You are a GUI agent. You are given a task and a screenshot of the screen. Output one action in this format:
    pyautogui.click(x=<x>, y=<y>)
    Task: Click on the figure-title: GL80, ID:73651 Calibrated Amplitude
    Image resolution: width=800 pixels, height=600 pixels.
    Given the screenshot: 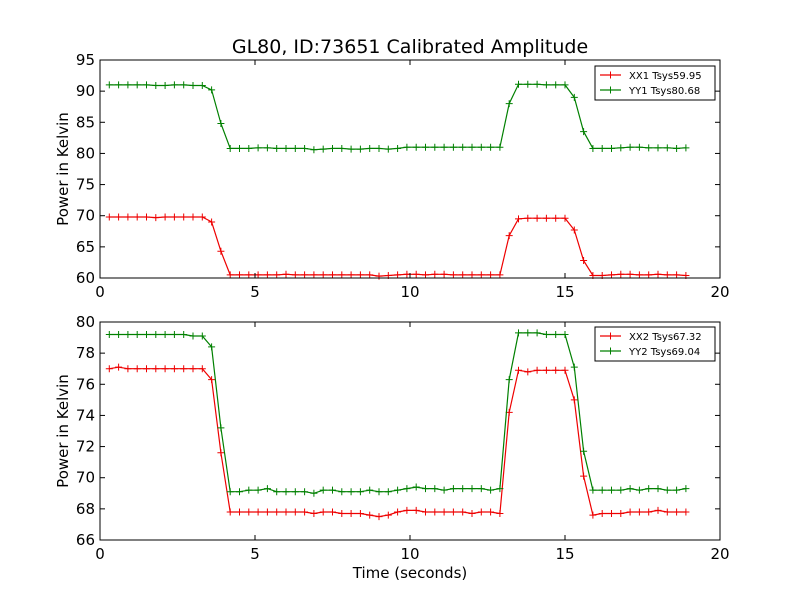 What is the action you would take?
    pyautogui.click(x=410, y=47)
    